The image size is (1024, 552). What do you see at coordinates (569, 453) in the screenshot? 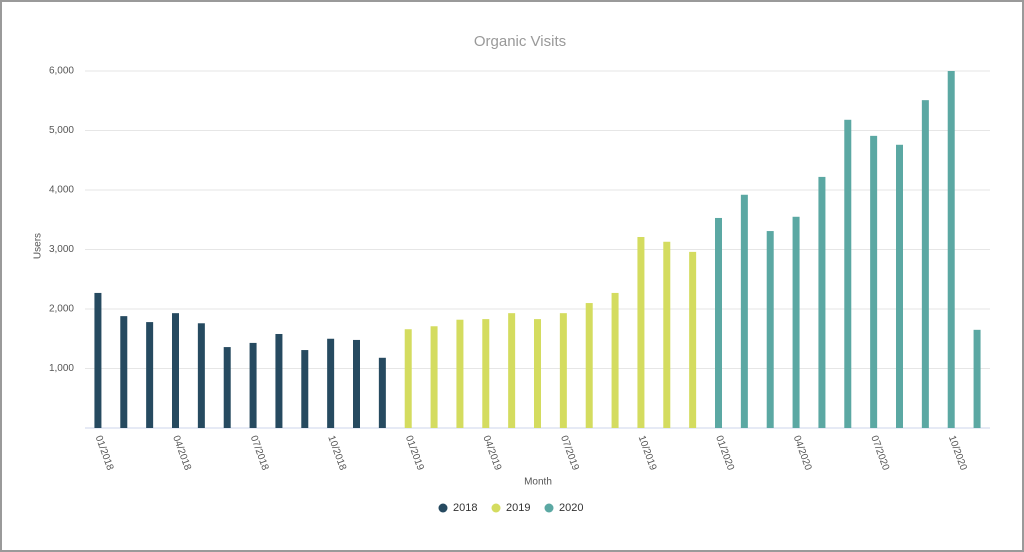
I see `x-tick-label: 07/2019` at bounding box center [569, 453].